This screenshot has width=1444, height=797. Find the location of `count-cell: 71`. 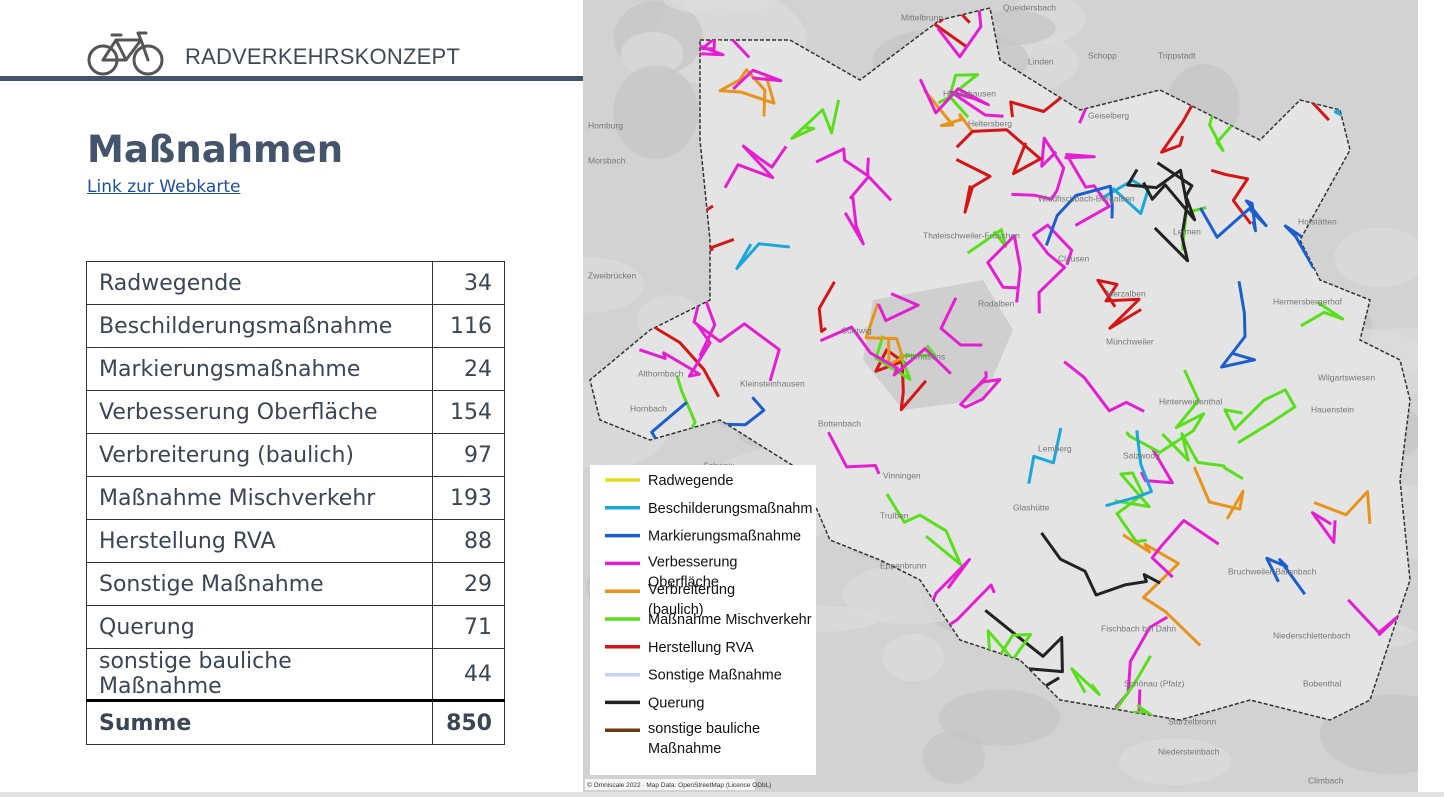

count-cell: 71 is located at coordinates (468, 627).